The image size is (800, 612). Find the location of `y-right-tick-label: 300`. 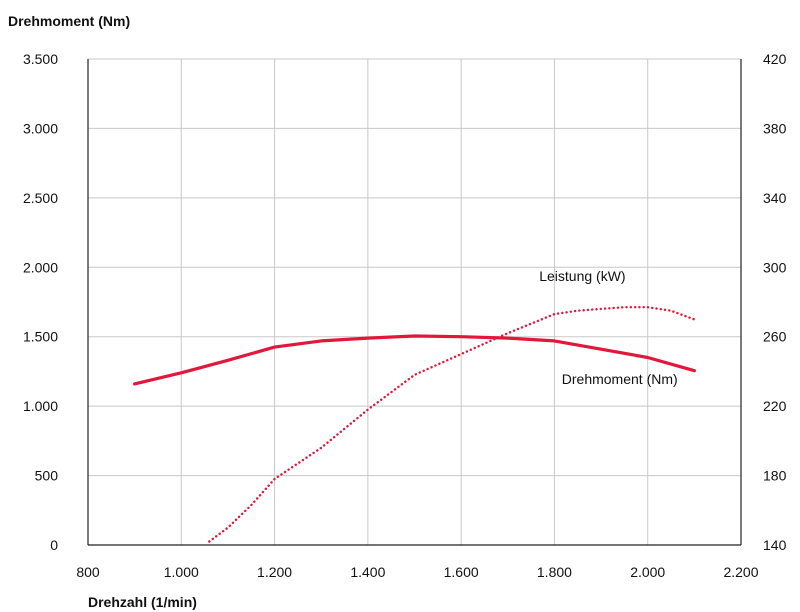

y-right-tick-label: 300 is located at coordinates (775, 267).